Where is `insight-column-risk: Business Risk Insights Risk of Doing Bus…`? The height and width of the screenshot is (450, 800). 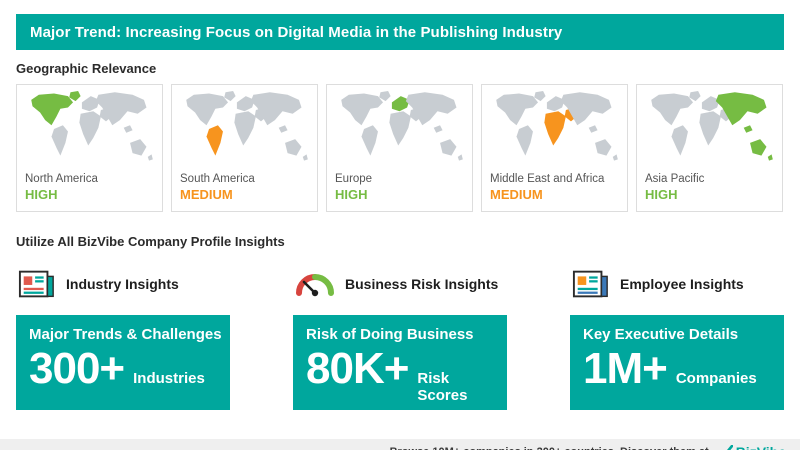
insight-column-risk: Business Risk Insights Risk of Doing Bus… is located at coordinates (400, 336).